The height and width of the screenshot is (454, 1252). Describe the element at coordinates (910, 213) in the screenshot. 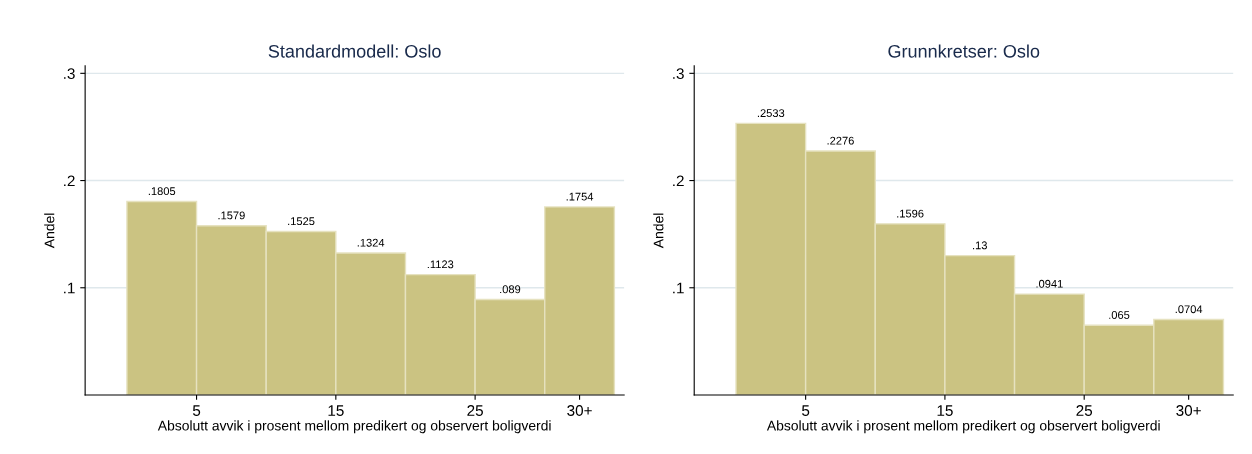

I see `data-label: .1596` at that location.